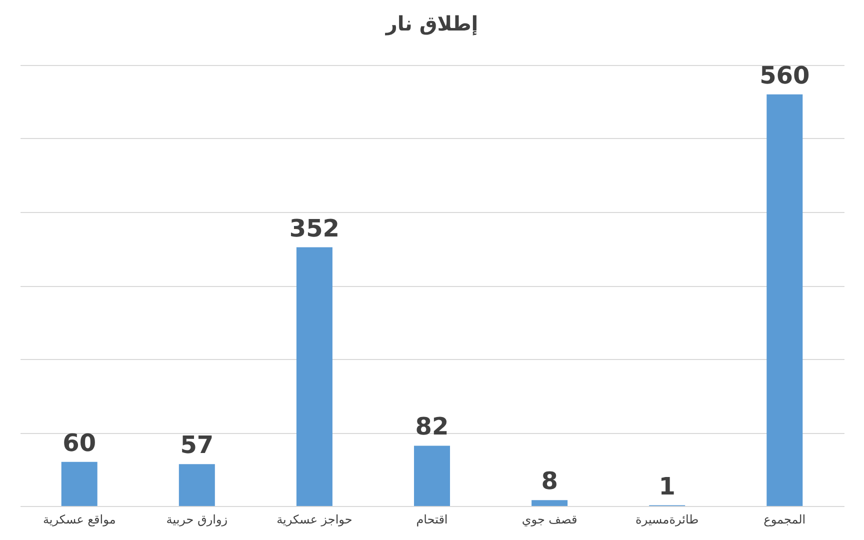 This screenshot has width=864, height=540. Describe the element at coordinates (314, 228) in the screenshot. I see `data-label: 352` at that location.